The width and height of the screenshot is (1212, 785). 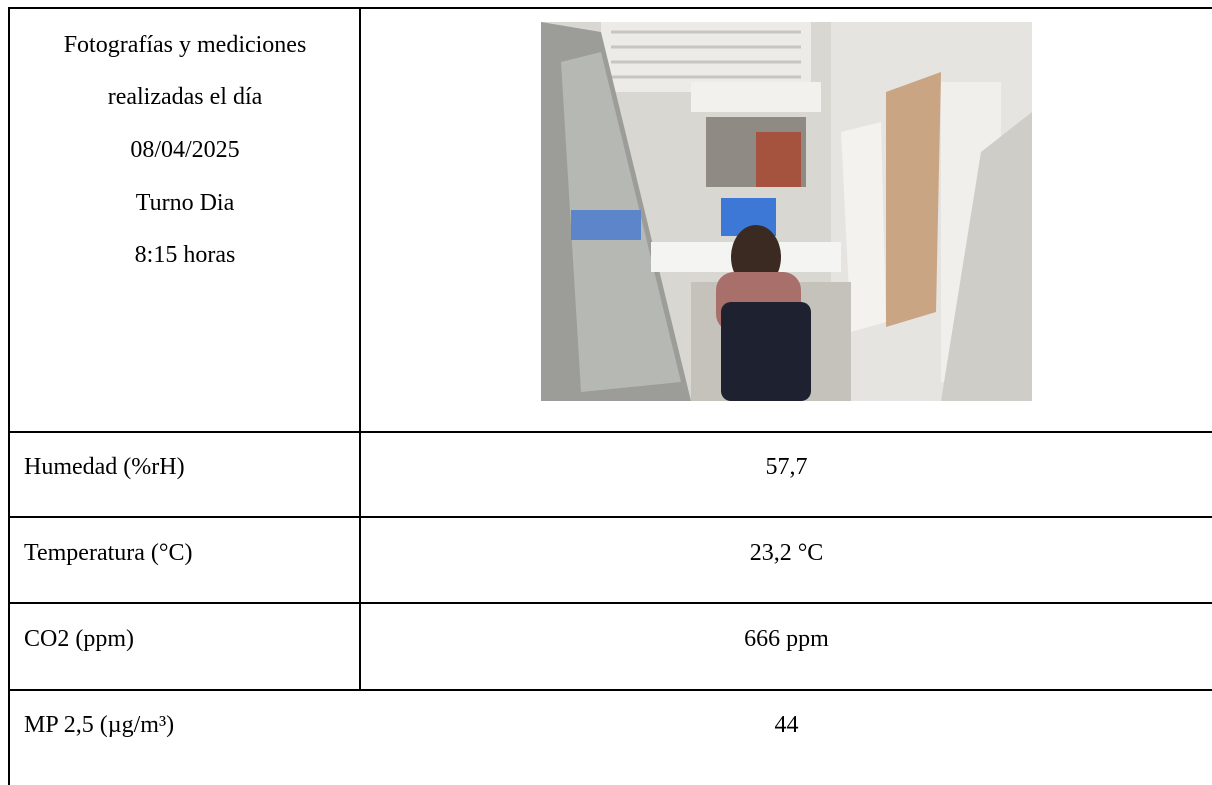 I want to click on header-line: Fotografías y mediciones, so click(x=185, y=45).